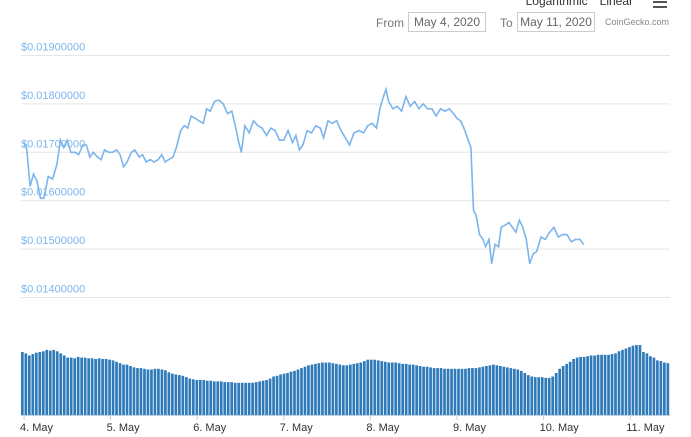  What do you see at coordinates (660, 4) in the screenshot?
I see `hamburger-menu-icon` at bounding box center [660, 4].